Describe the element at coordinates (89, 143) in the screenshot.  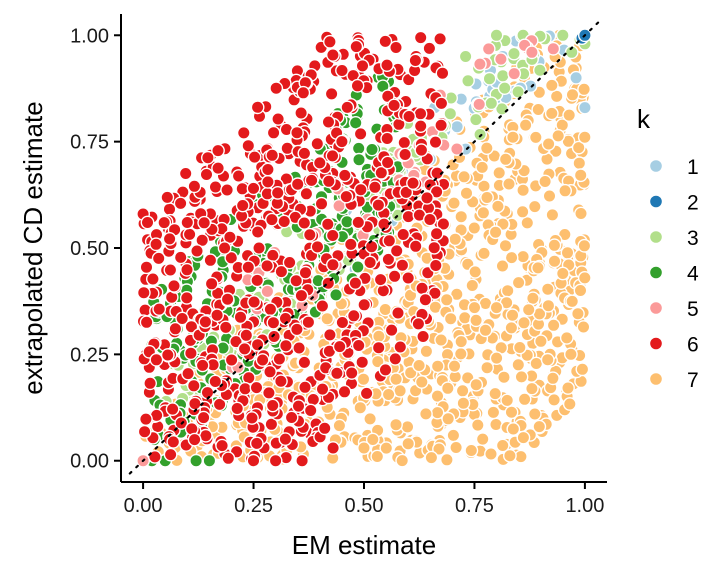
I see `y-tick-label: 0.75` at that location.